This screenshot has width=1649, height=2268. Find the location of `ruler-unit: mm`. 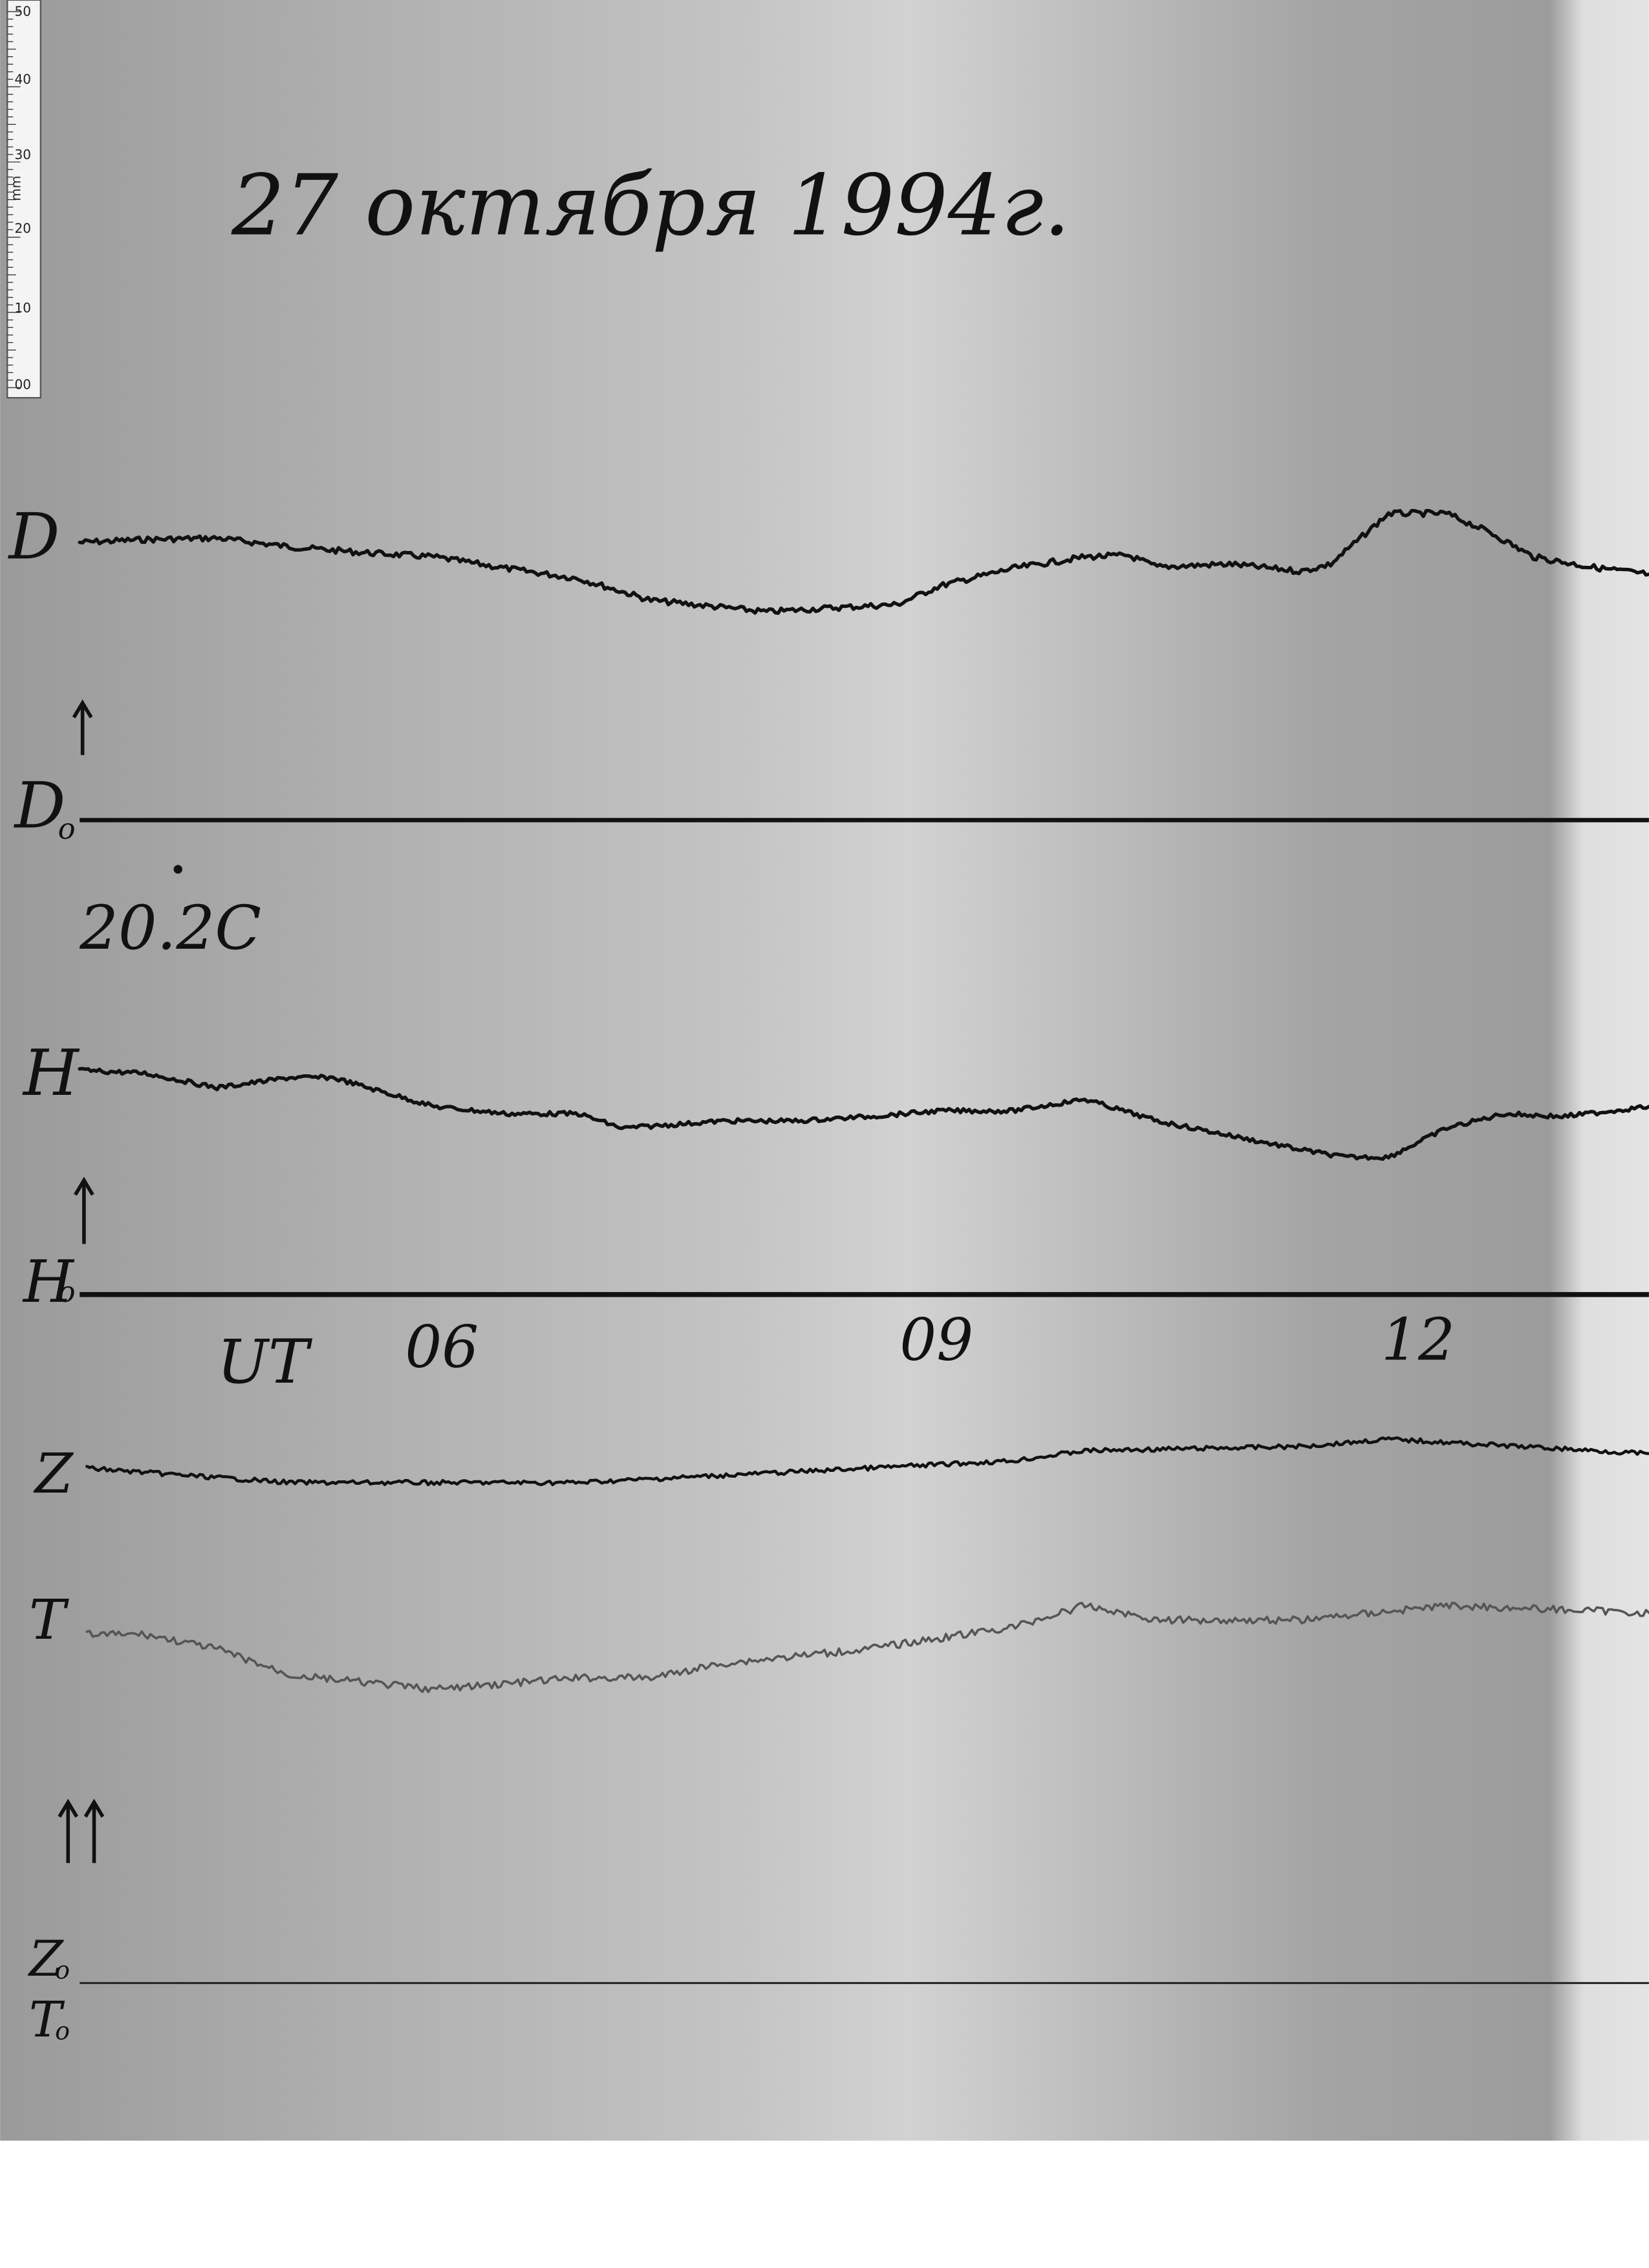

ruler-unit: mm is located at coordinates (15, 188).